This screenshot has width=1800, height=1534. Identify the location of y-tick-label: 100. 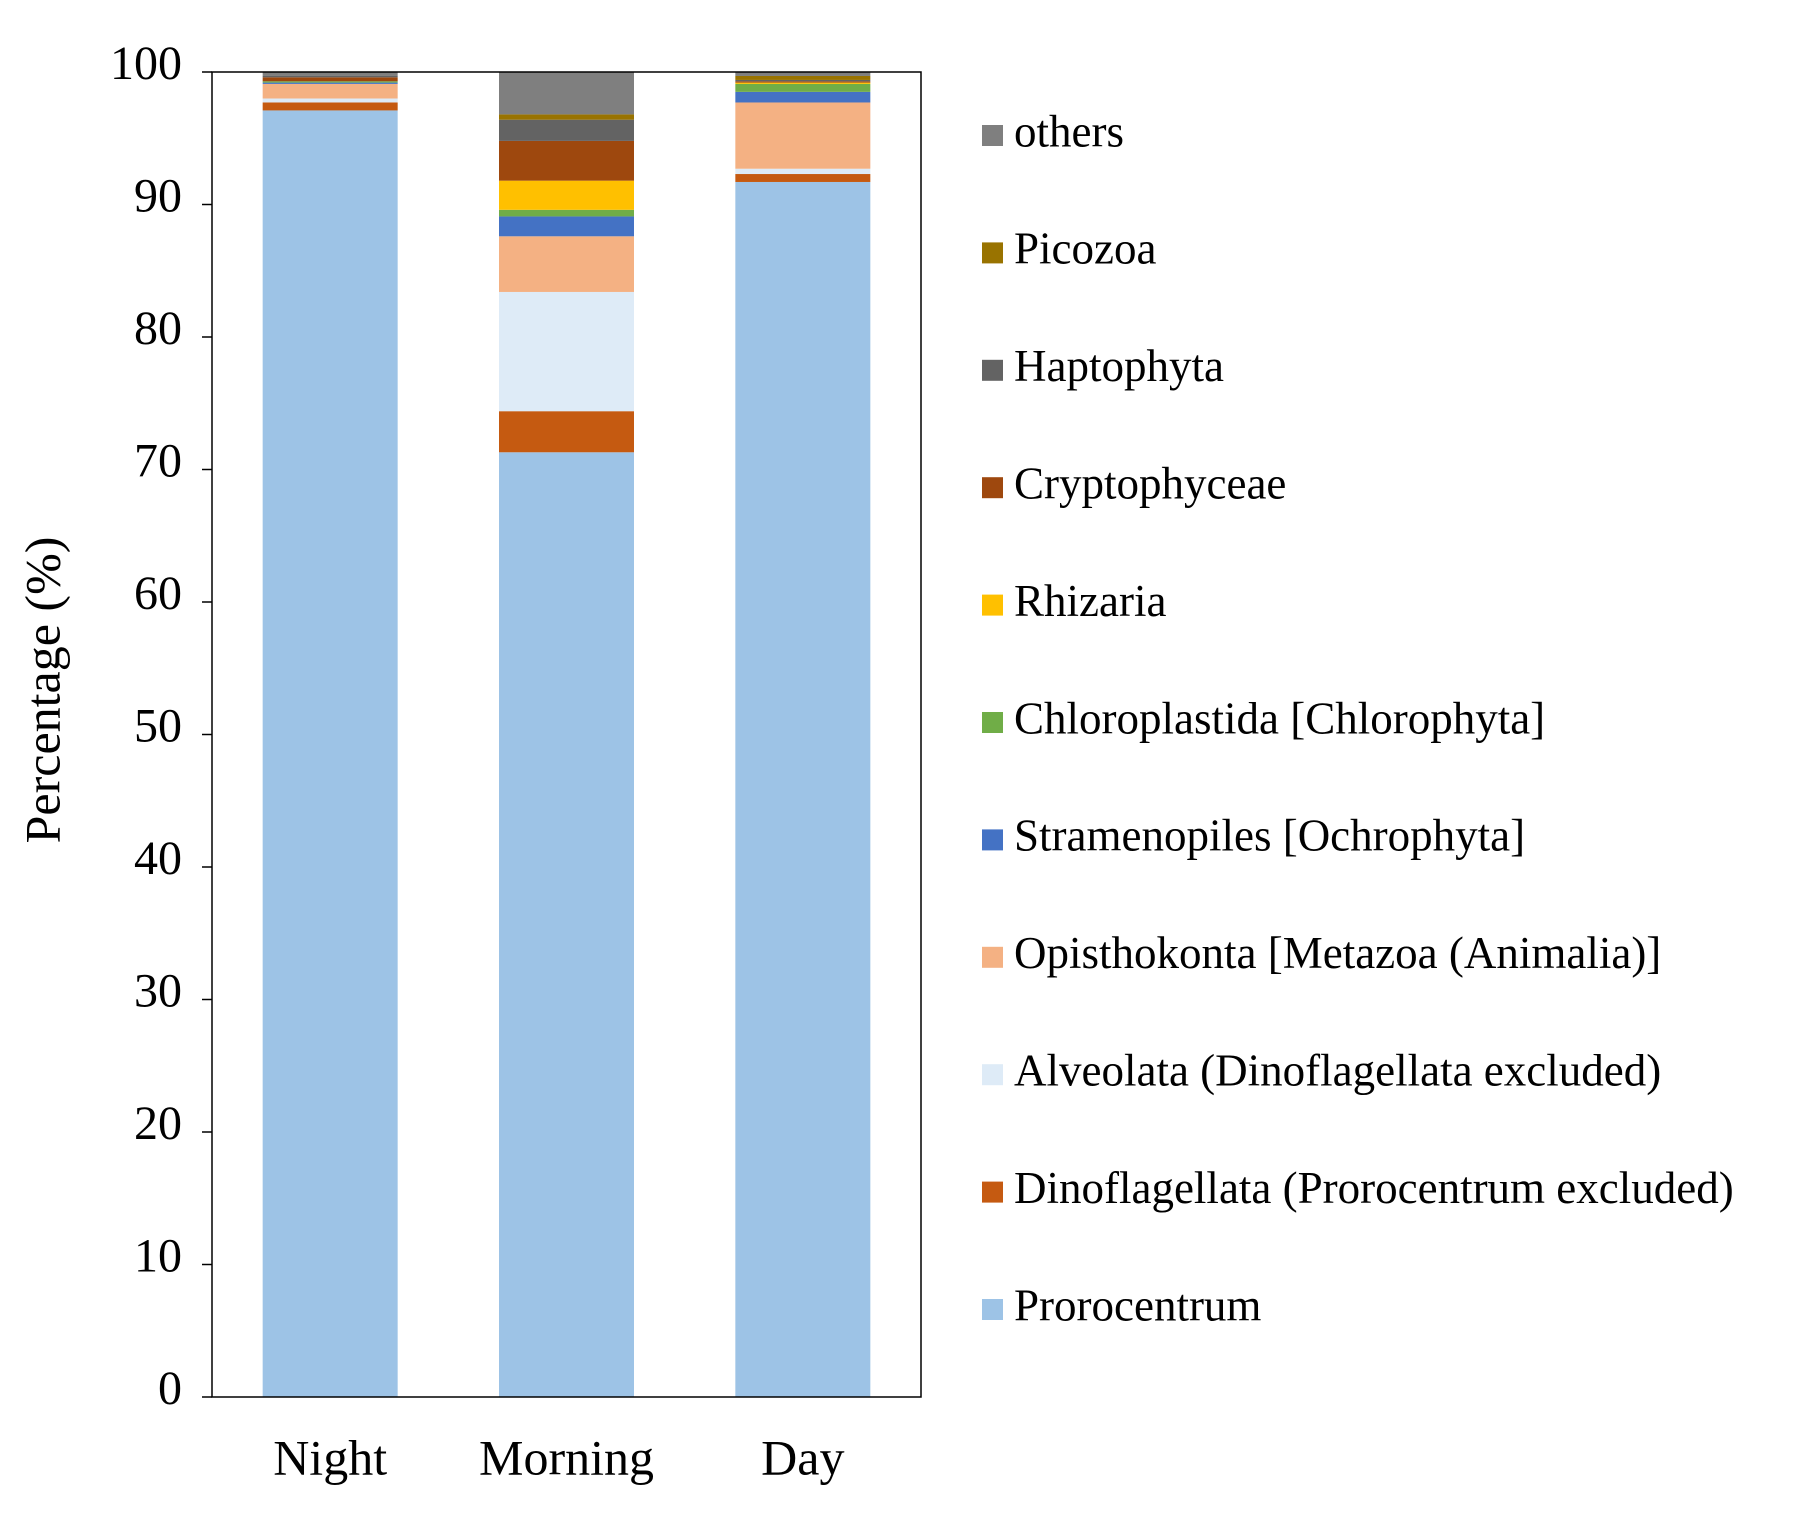
(146, 63).